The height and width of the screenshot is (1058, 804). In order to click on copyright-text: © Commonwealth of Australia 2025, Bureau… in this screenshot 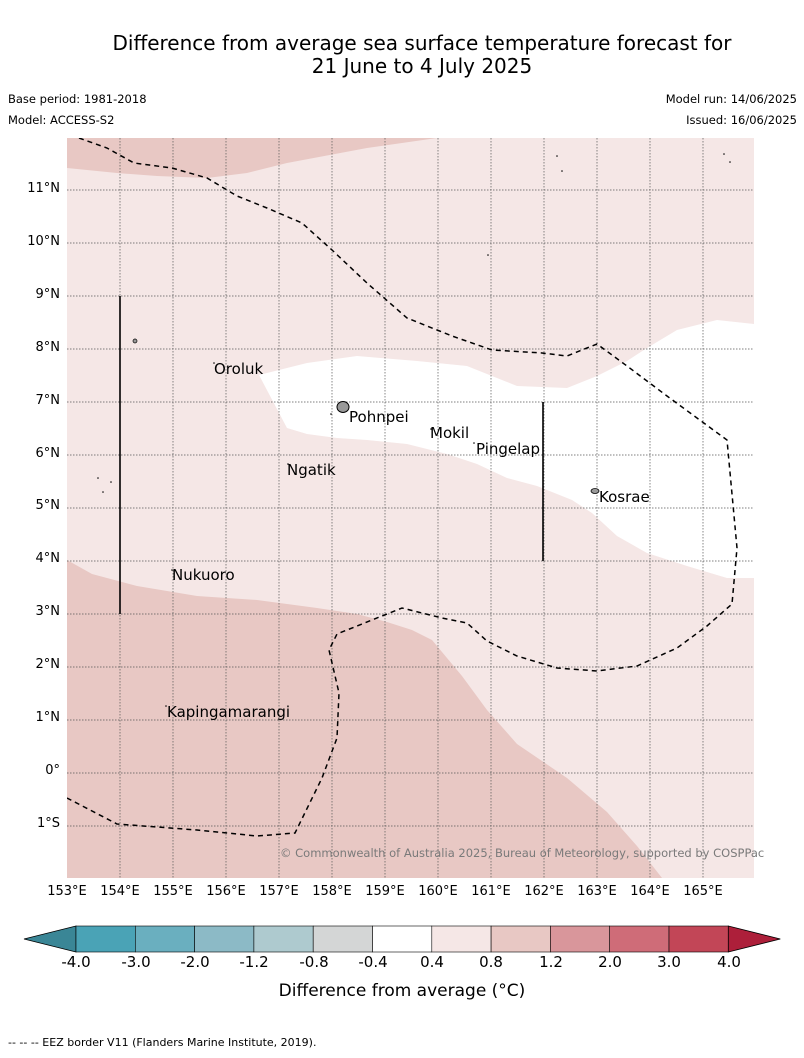, I will do `click(522, 853)`.